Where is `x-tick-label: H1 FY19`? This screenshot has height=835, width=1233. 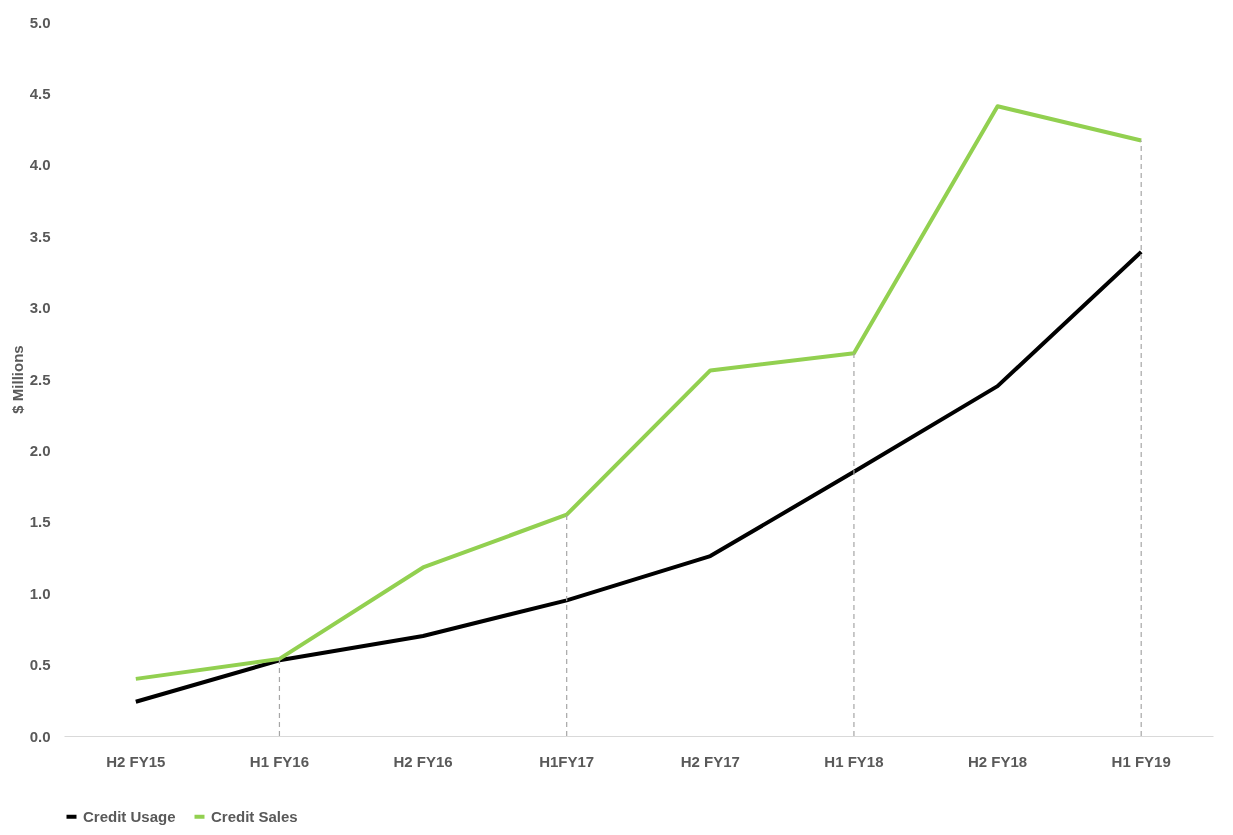
x-tick-label: H1 FY19 is located at coordinates (1141, 761).